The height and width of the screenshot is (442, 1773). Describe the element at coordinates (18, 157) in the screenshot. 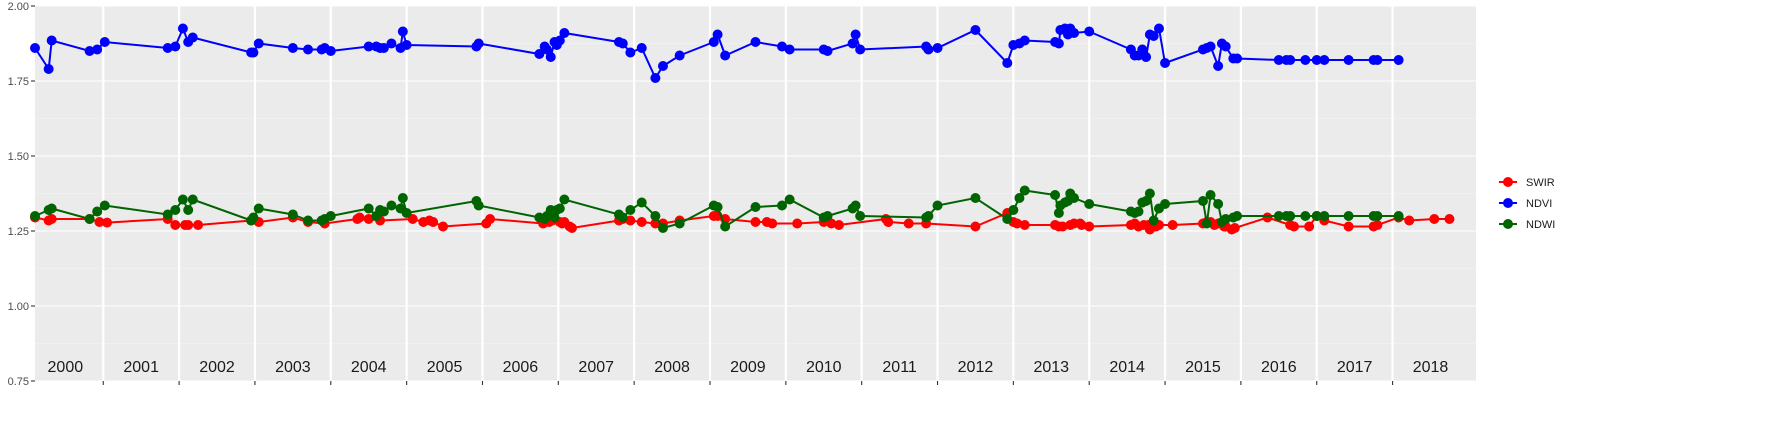

I see `y-tick-label: 1.50` at that location.